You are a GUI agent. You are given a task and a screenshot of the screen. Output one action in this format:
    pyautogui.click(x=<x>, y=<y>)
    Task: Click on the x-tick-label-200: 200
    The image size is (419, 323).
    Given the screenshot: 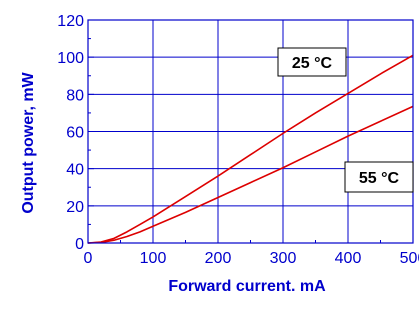 What is the action you would take?
    pyautogui.click(x=218, y=258)
    